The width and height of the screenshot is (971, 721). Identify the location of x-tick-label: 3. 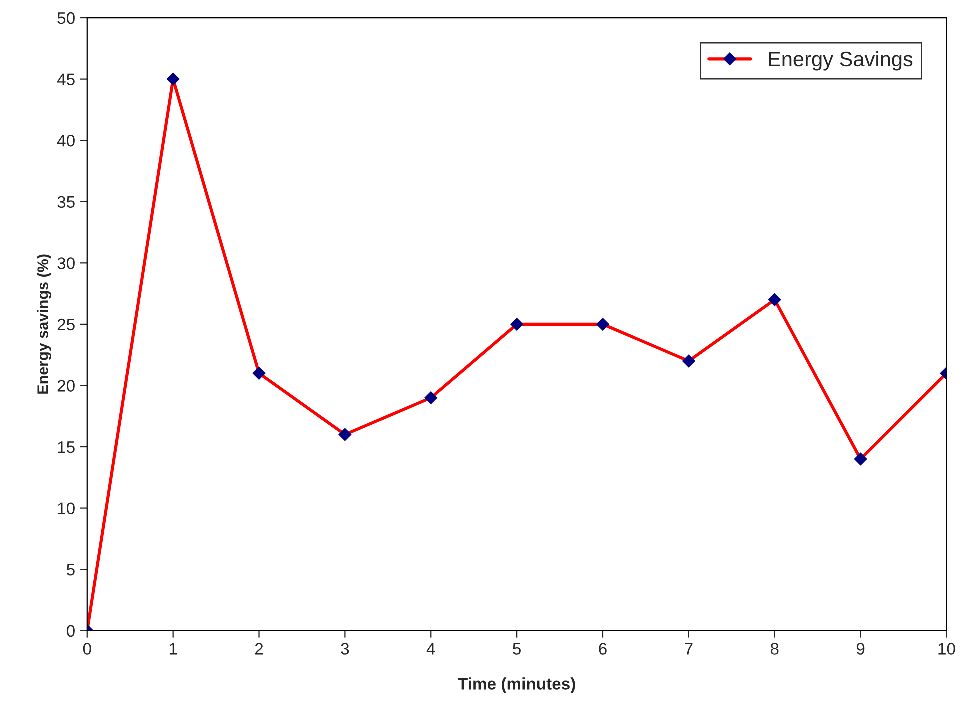
(345, 649).